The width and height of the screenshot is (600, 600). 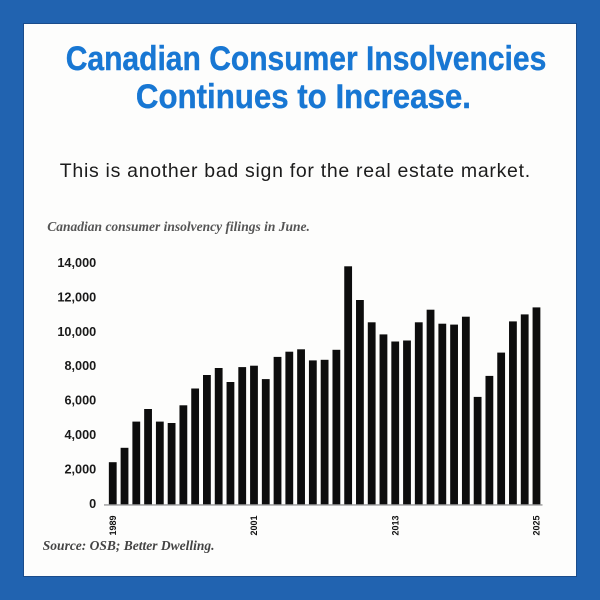 What do you see at coordinates (113, 525) in the screenshot?
I see `svg-text: 1989` at bounding box center [113, 525].